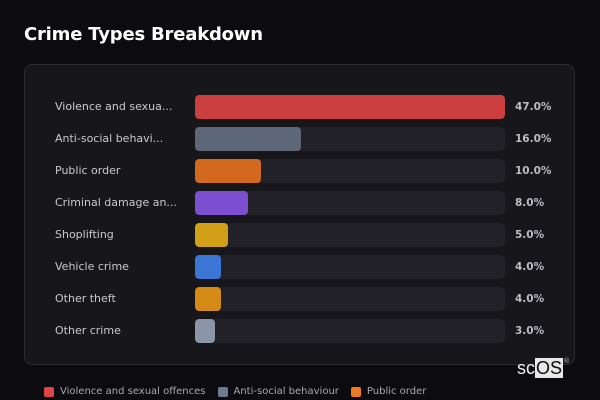 The width and height of the screenshot is (600, 400). I want to click on bar-label: Other crime, so click(88, 330).